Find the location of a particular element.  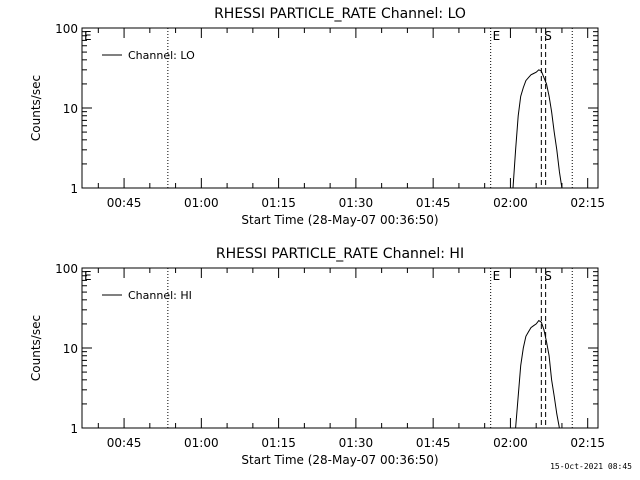

footer-timestamp: 15-Oct-2021 08:45 is located at coordinates (591, 466).